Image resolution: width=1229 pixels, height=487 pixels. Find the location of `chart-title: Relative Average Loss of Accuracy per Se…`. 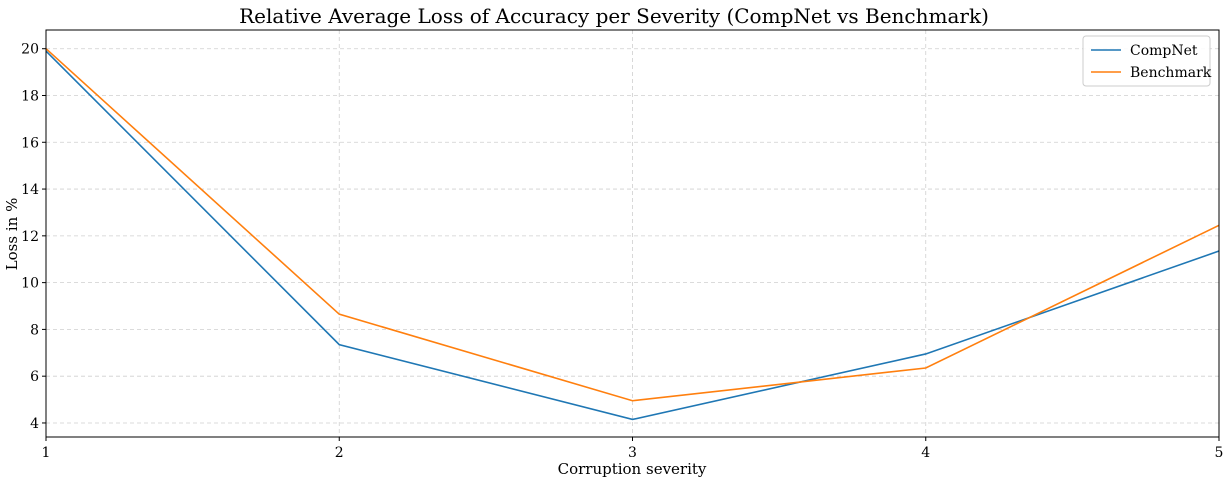

chart-title: Relative Average Loss of Accuracy per Se… is located at coordinates (614, 16).